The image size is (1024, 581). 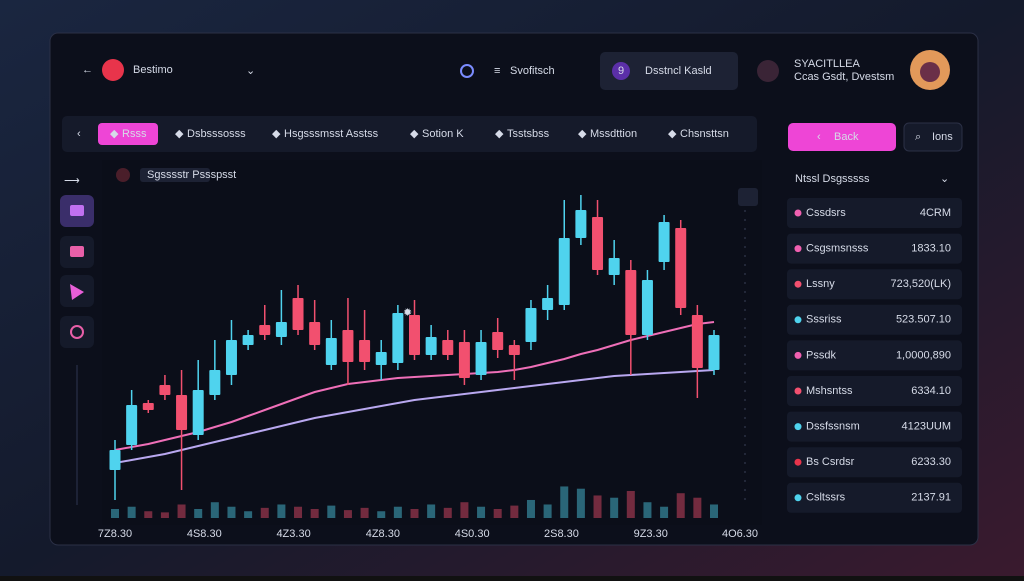 I want to click on toolbar-item: Sotion K, so click(x=443, y=134).